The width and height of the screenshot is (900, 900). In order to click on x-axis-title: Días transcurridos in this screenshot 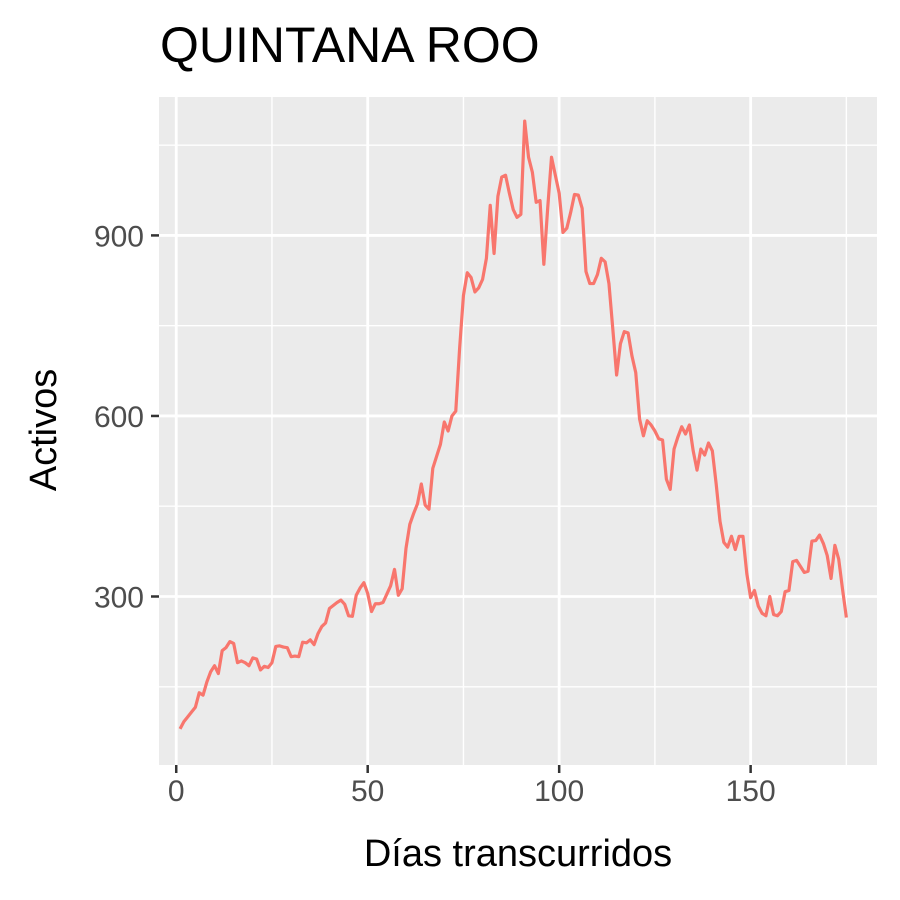, I will do `click(518, 854)`.